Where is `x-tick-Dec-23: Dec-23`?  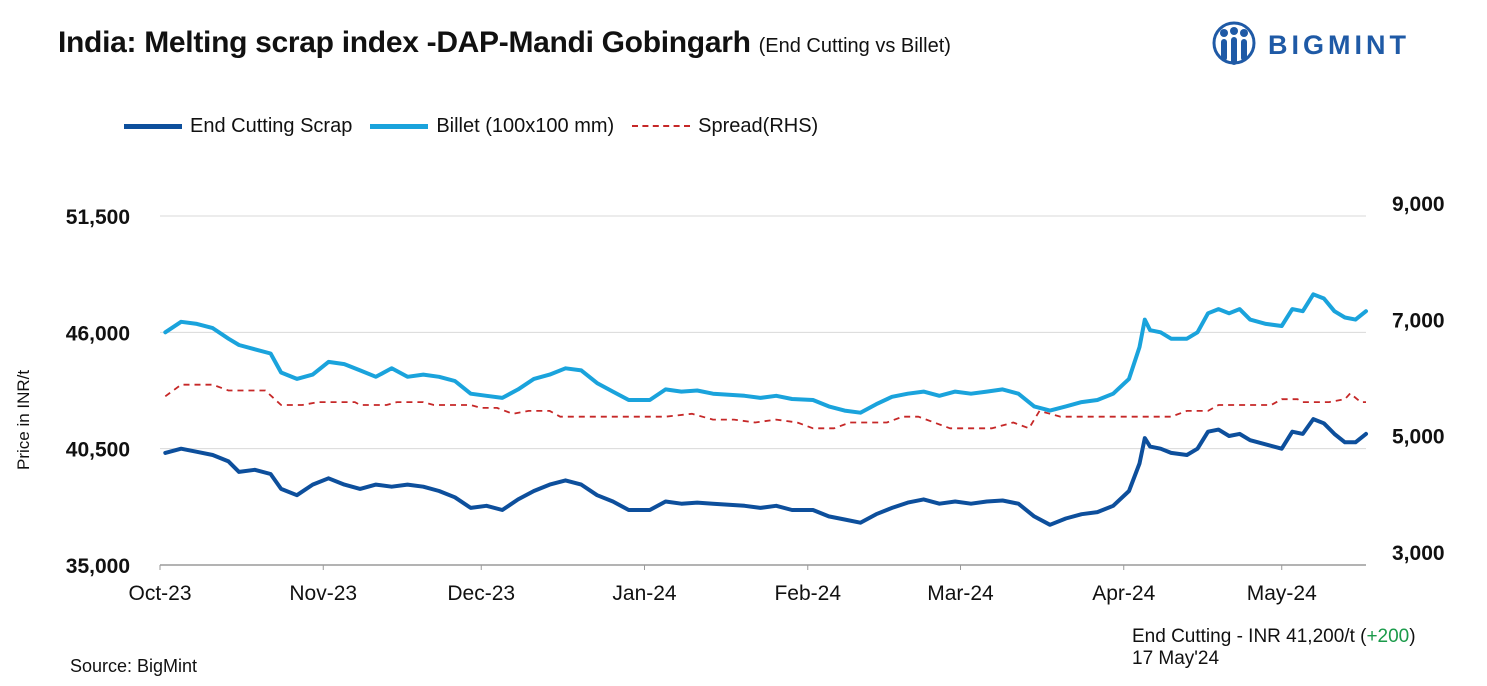
x-tick-Dec-23: Dec-23 is located at coordinates (481, 593).